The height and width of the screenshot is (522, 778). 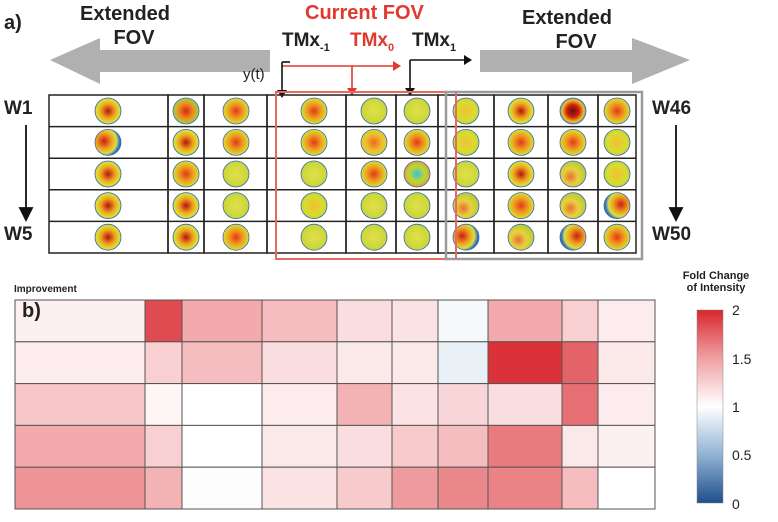 What do you see at coordinates (374, 142) in the screenshot?
I see `intensity-map-r2-c5` at bounding box center [374, 142].